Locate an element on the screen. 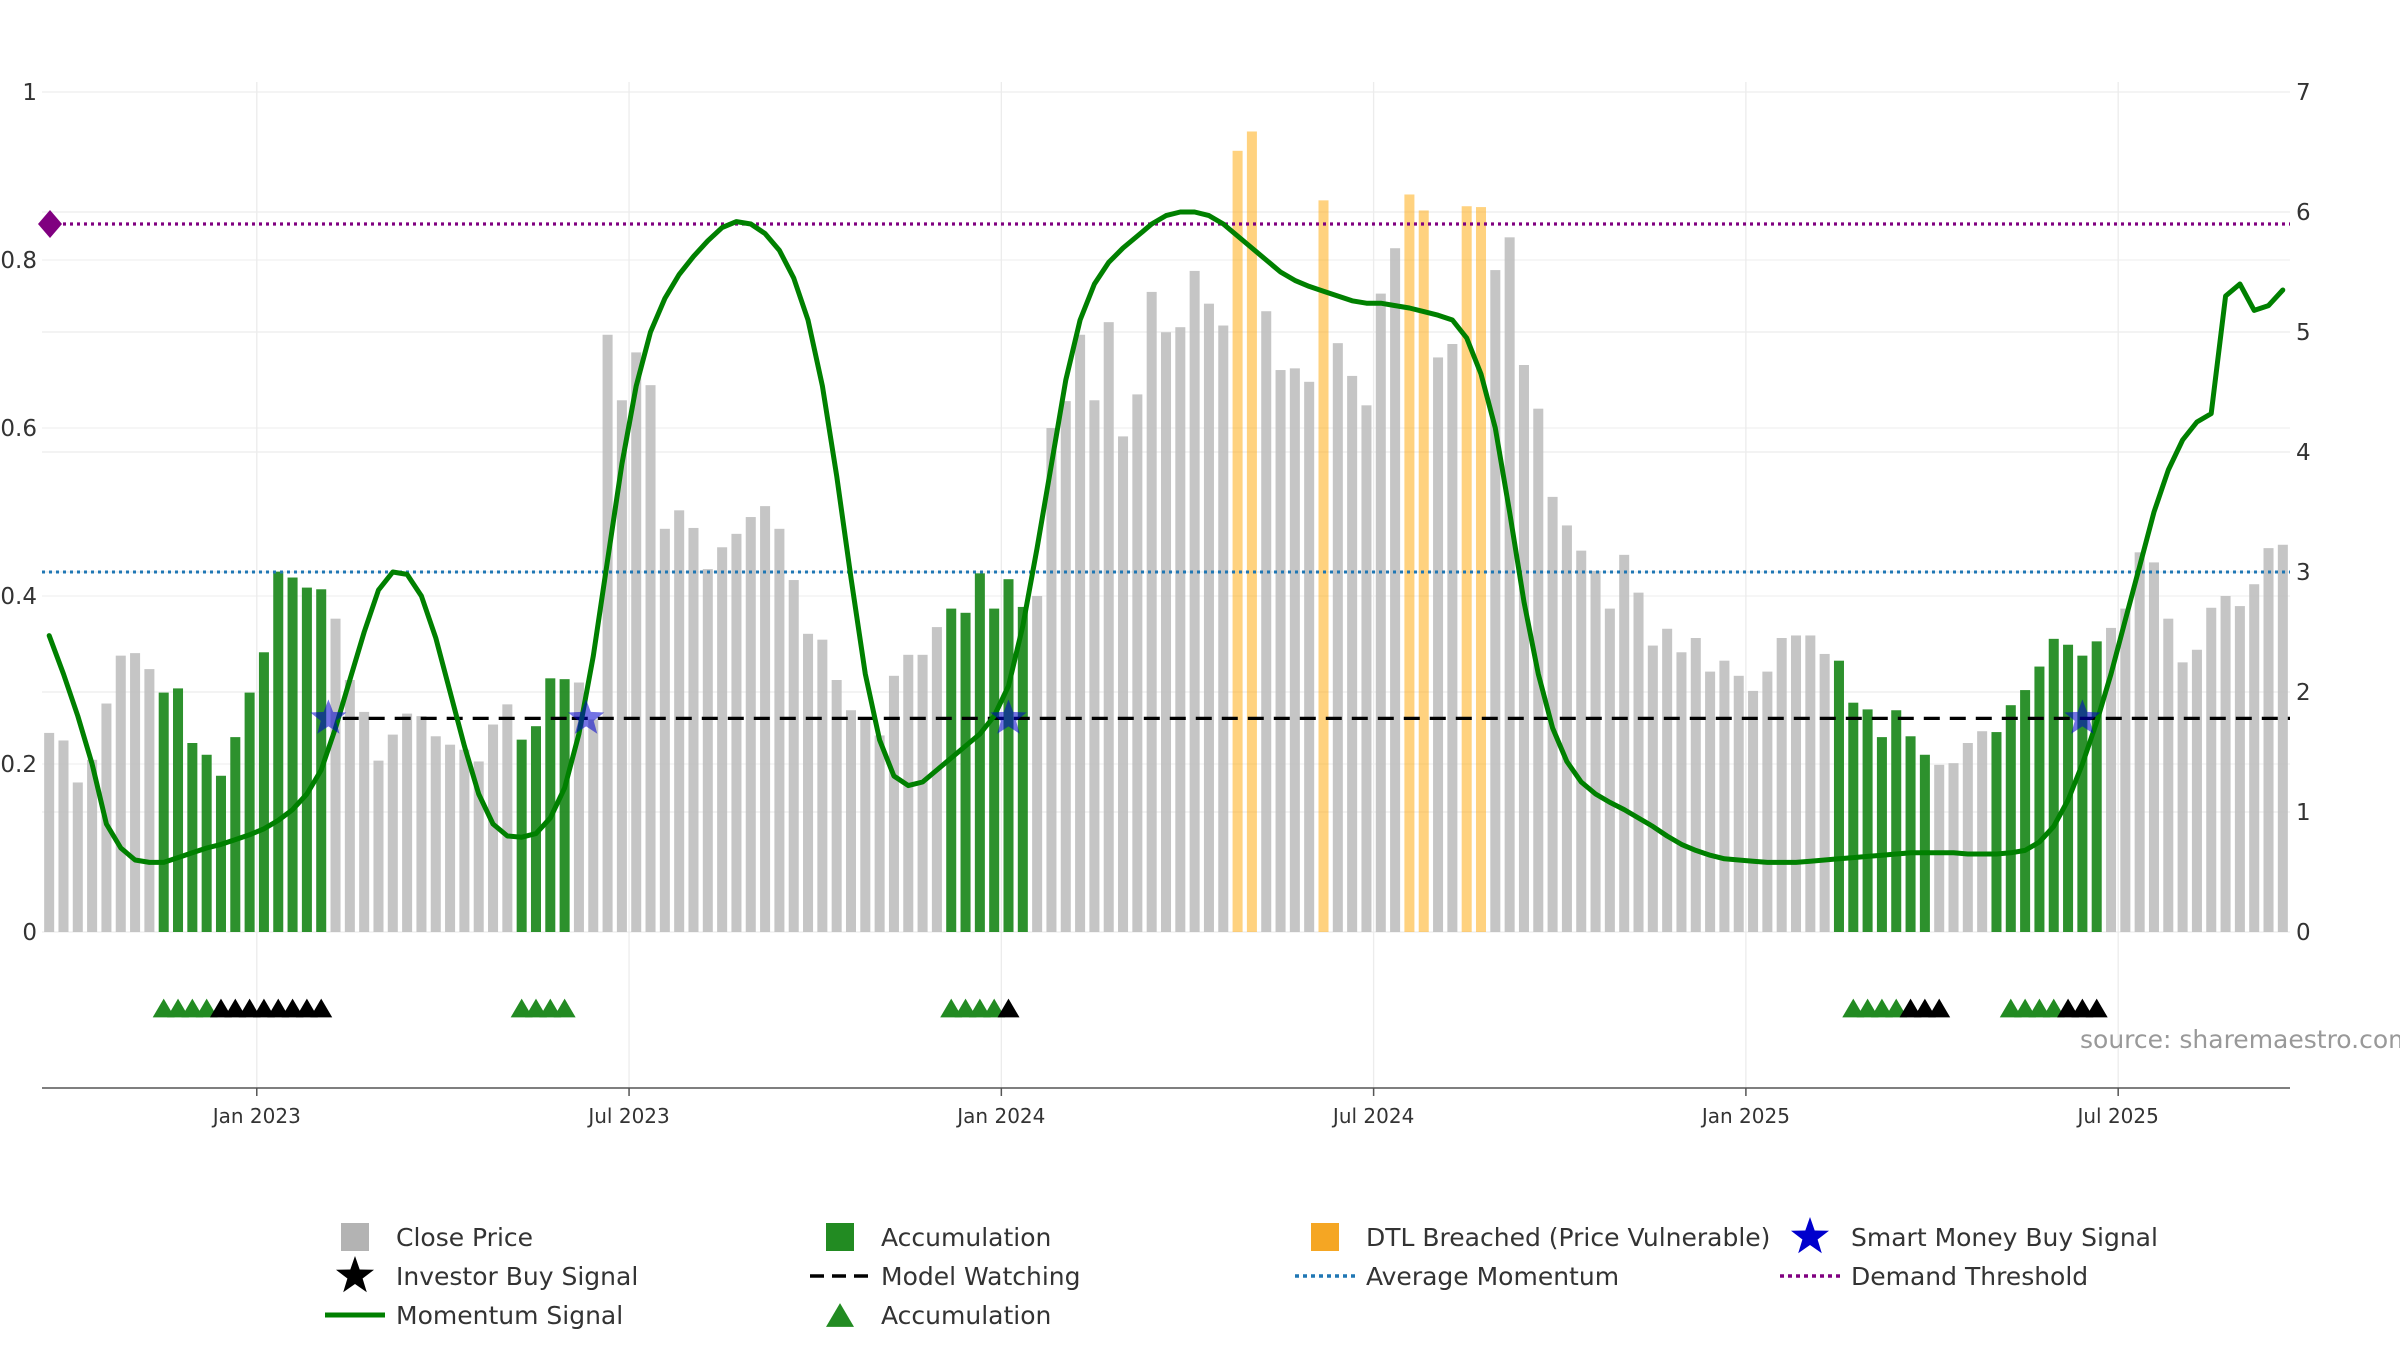 The width and height of the screenshot is (2400, 1350). x-tick-label: Jul 2023 is located at coordinates (627, 1116).